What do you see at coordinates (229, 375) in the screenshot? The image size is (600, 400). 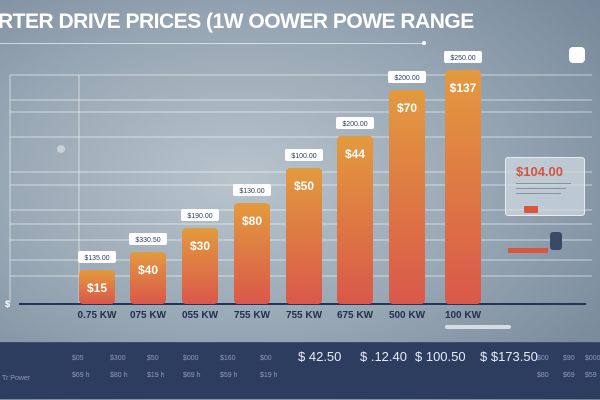 I see `table-cell: $59 h` at bounding box center [229, 375].